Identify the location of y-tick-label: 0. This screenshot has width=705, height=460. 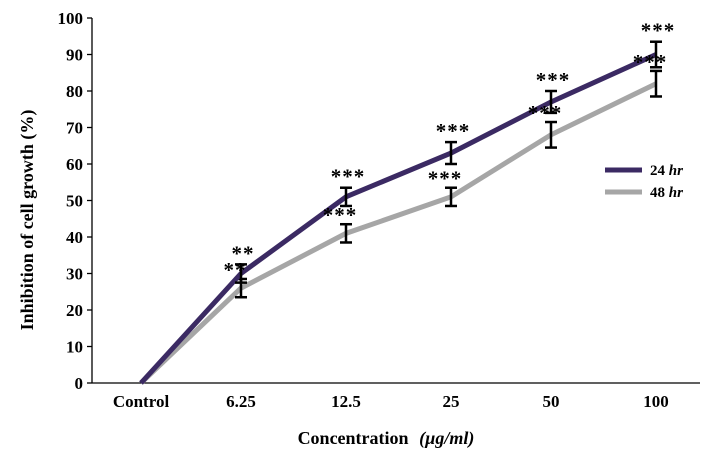
(79, 383).